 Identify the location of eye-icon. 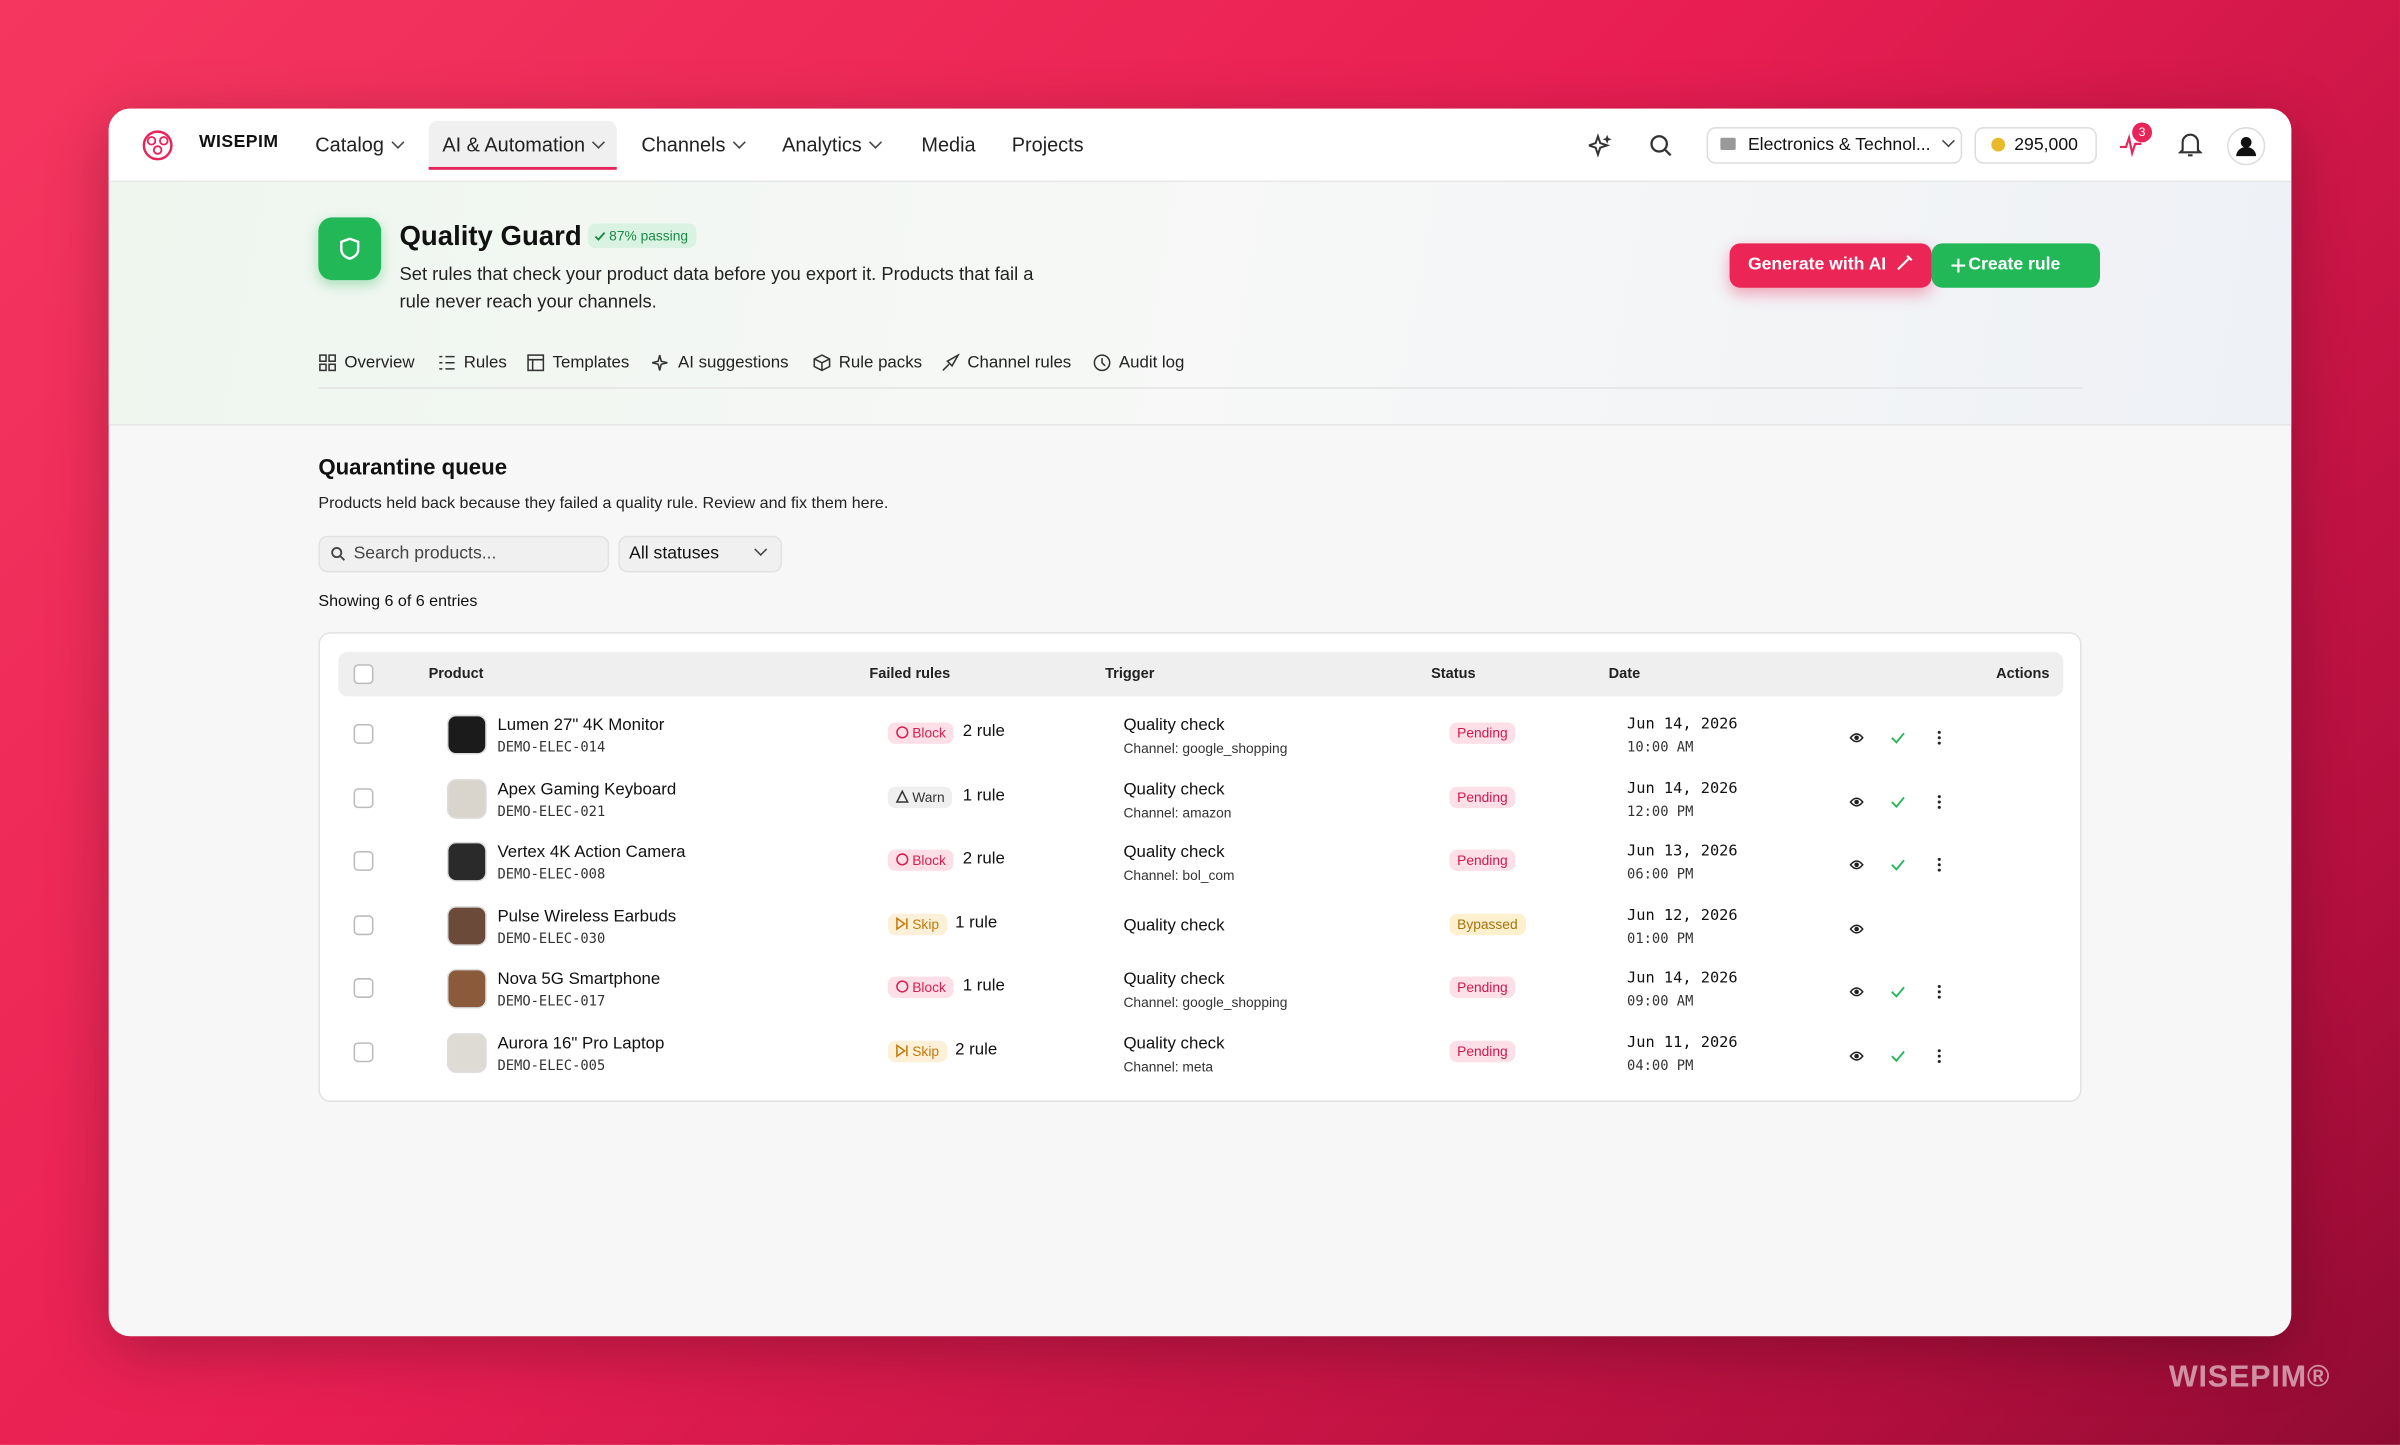
(1856, 801).